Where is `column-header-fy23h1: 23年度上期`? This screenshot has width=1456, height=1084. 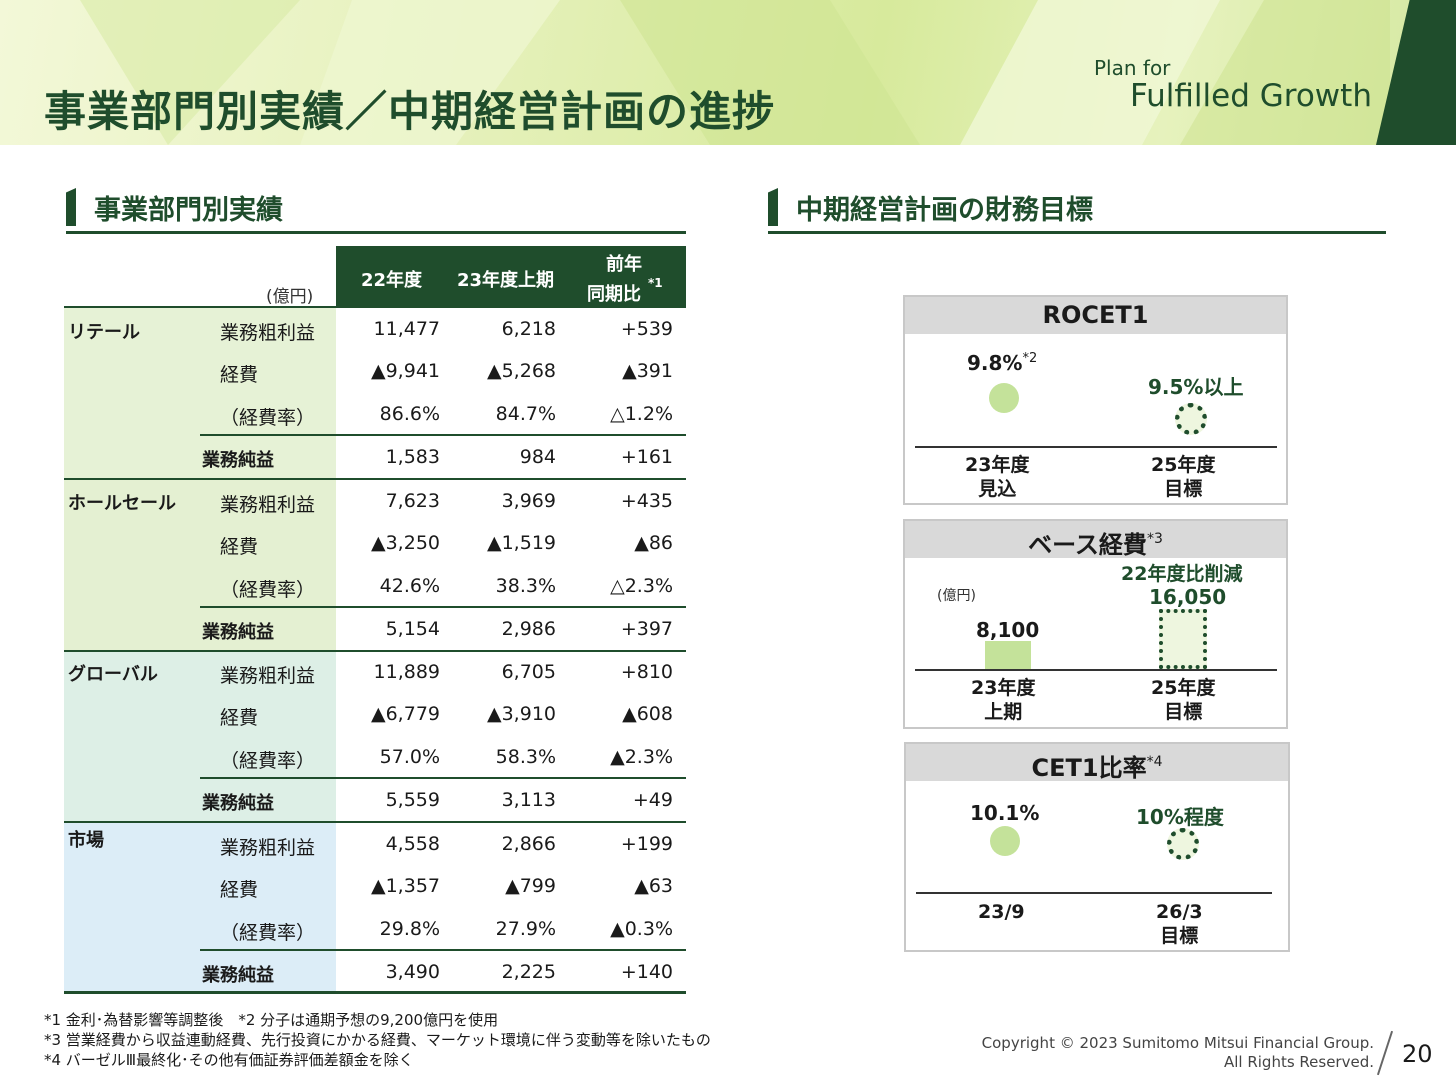 column-header-fy23h1: 23年度上期 is located at coordinates (506, 280).